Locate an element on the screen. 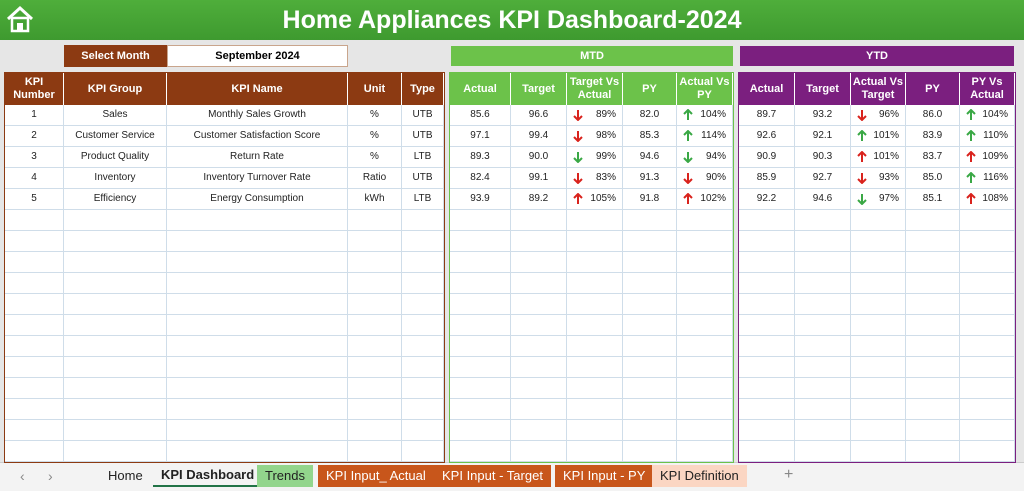 Image resolution: width=1024 pixels, height=491 pixels. table-cell: 116% is located at coordinates (987, 178).